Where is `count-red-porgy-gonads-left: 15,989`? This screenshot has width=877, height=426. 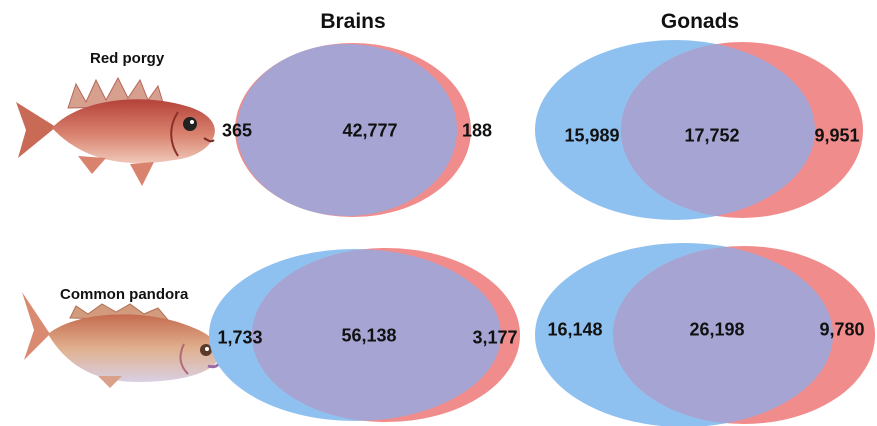 count-red-porgy-gonads-left: 15,989 is located at coordinates (592, 135).